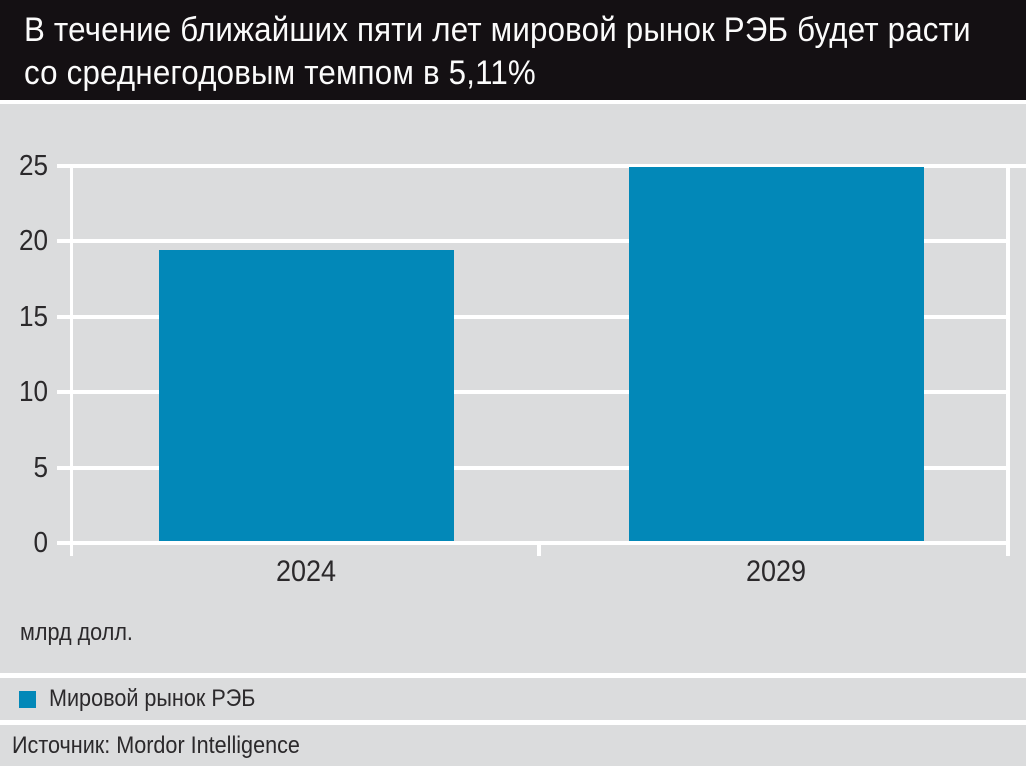 This screenshot has width=1026, height=766. Describe the element at coordinates (33, 166) in the screenshot. I see `y-tick-label-25: 25` at that location.